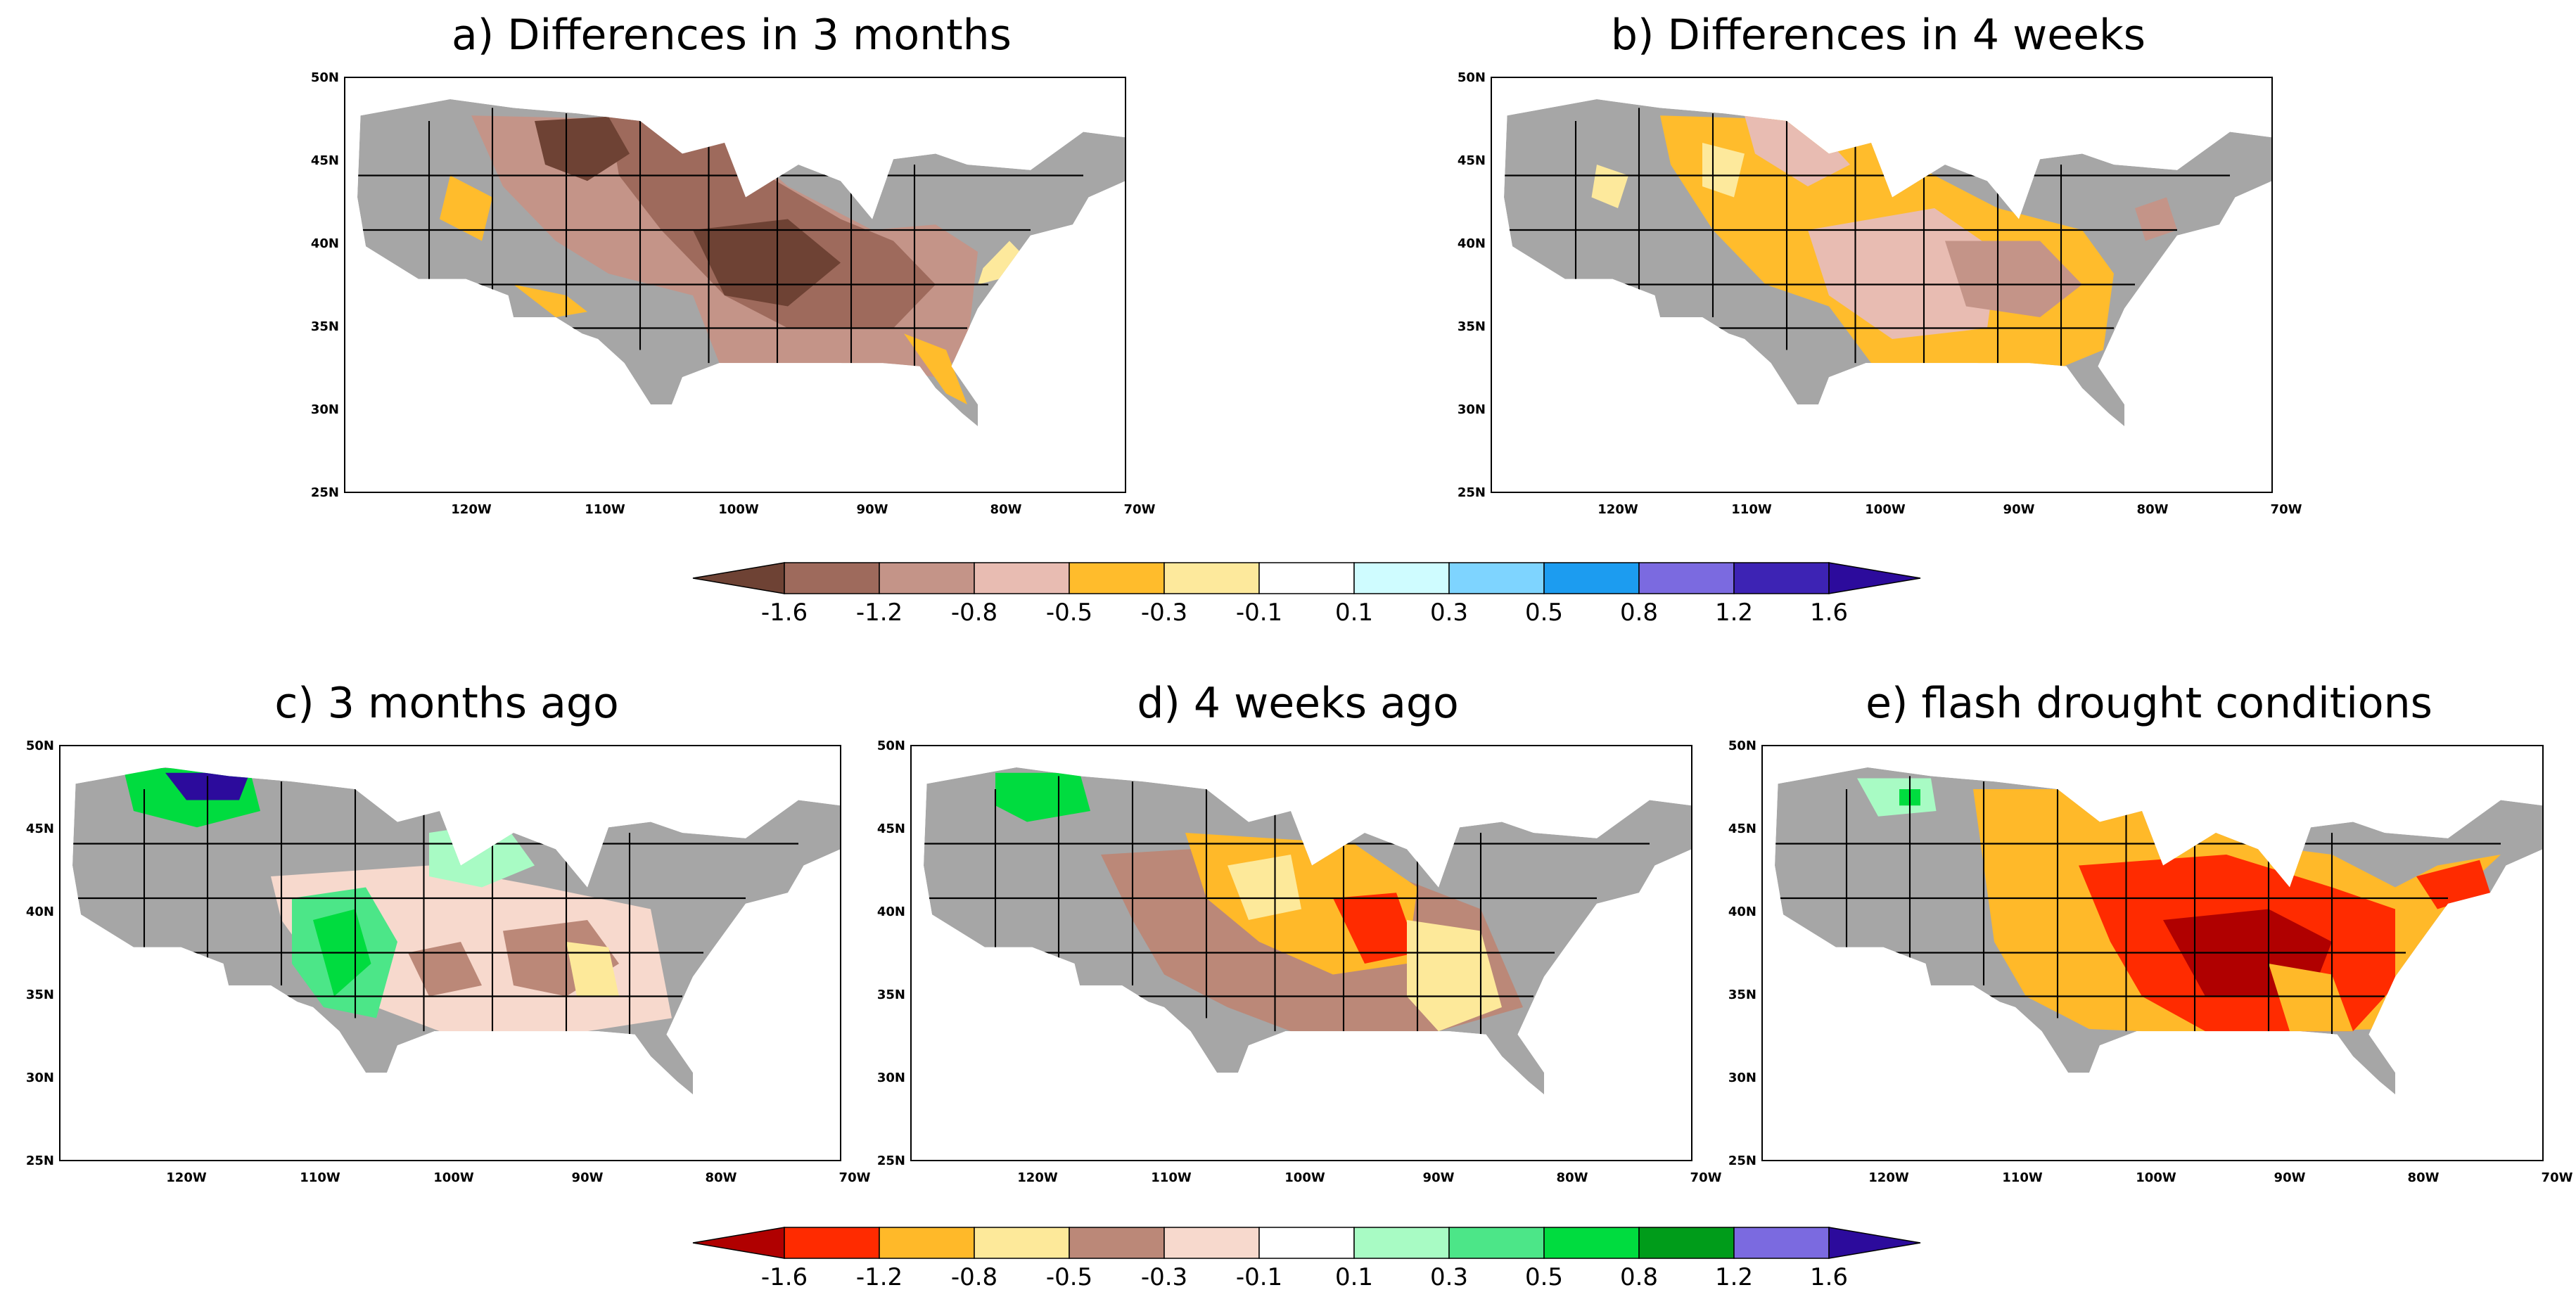 The height and width of the screenshot is (1297, 2576). I want to click on lat-axis: 50N 45N 40N 35N 30N 25N, so click(325, 285).